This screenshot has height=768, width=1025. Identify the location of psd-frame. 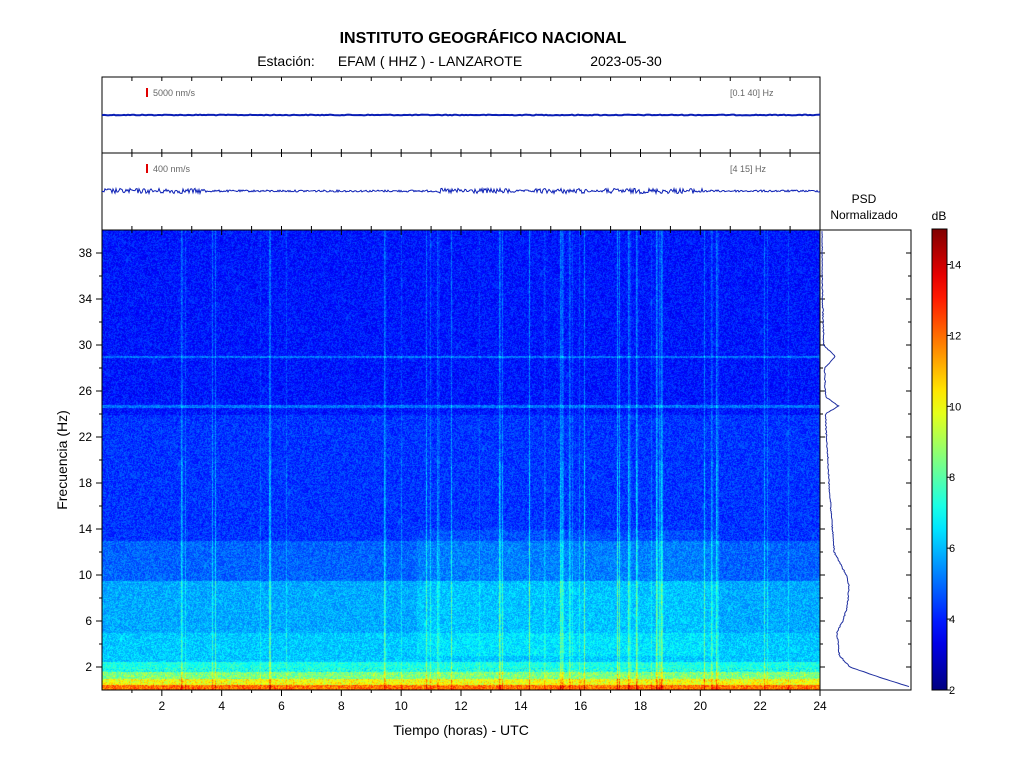
(865, 460).